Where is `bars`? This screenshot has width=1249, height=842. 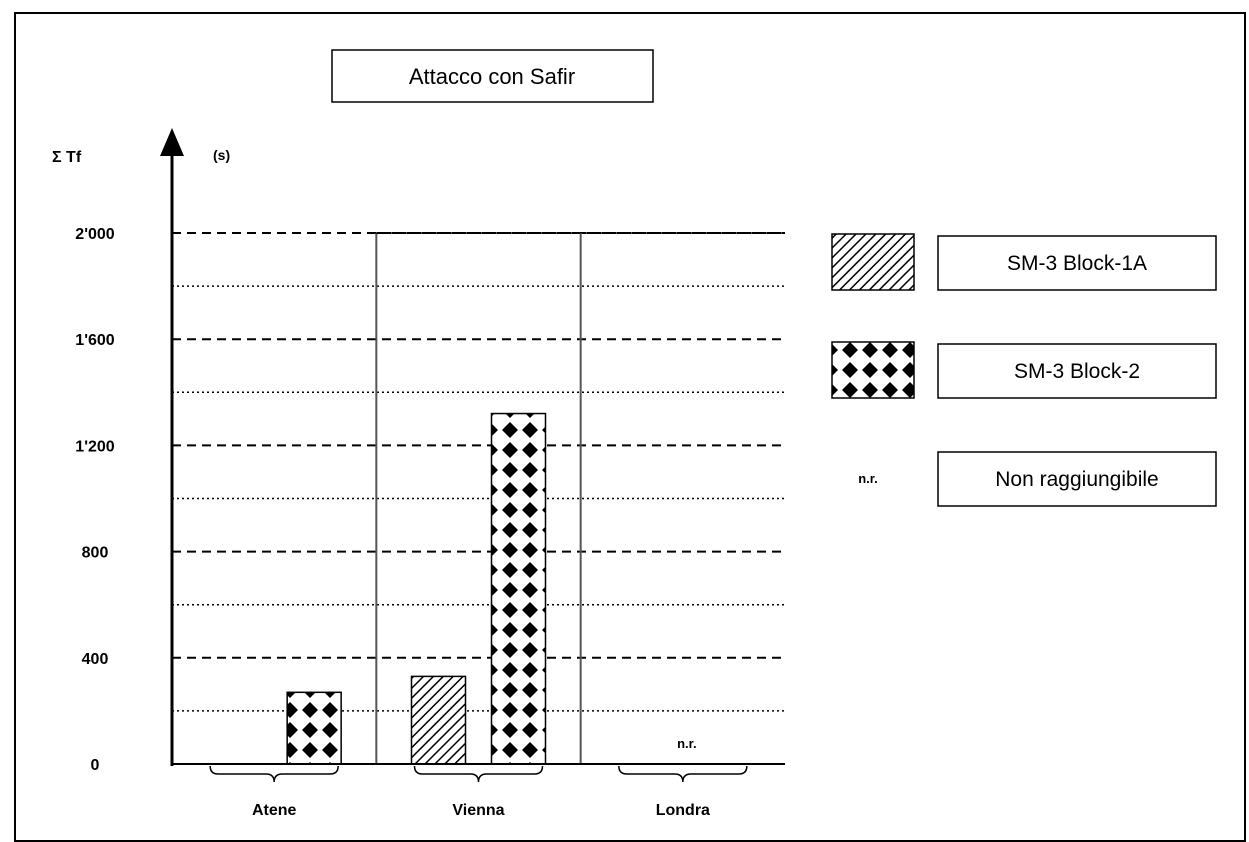
bars is located at coordinates (416, 588).